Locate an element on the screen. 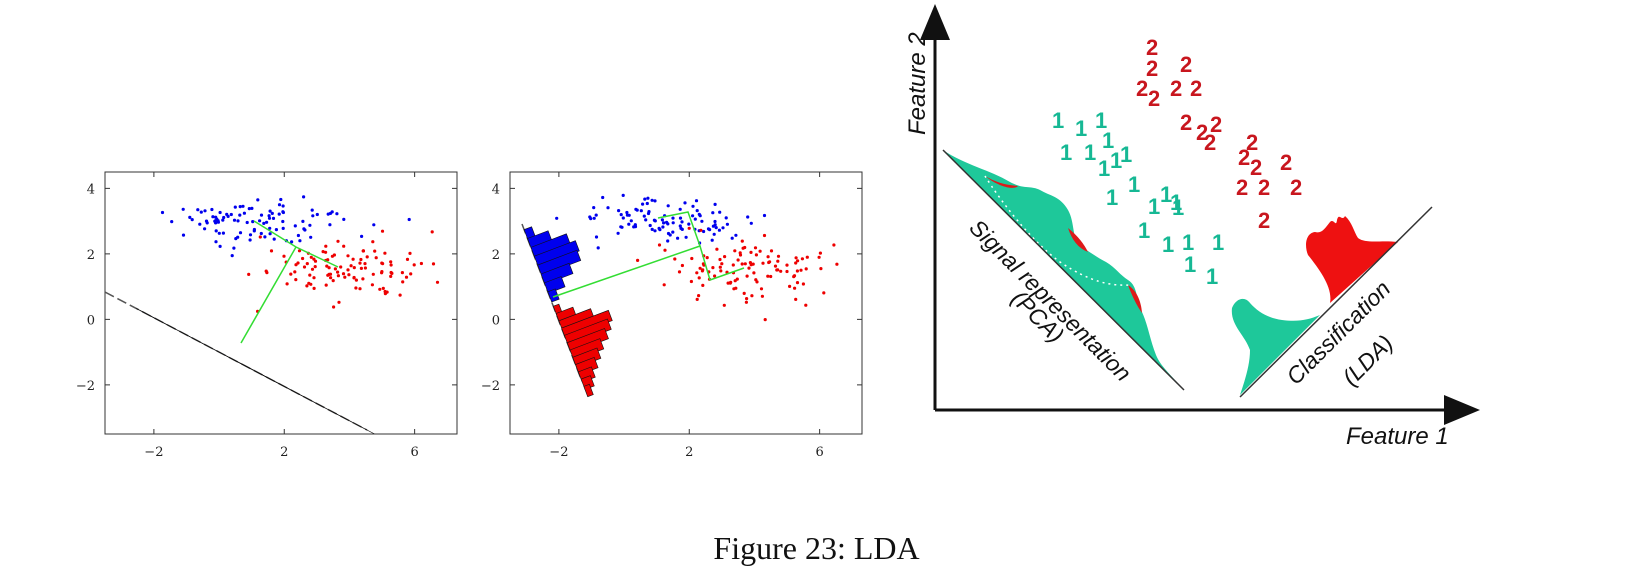 This screenshot has height=583, width=1633. blue-histogram-bar is located at coordinates (556, 253).